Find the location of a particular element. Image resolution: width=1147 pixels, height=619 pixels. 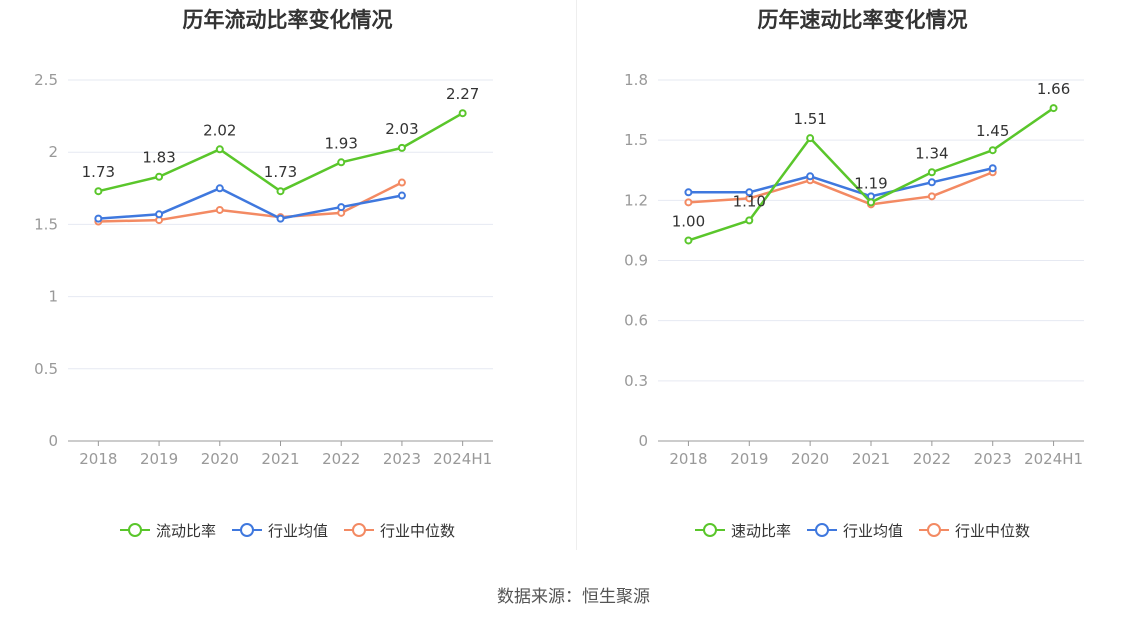

legend-item-main: 流动比率 is located at coordinates (167, 530).